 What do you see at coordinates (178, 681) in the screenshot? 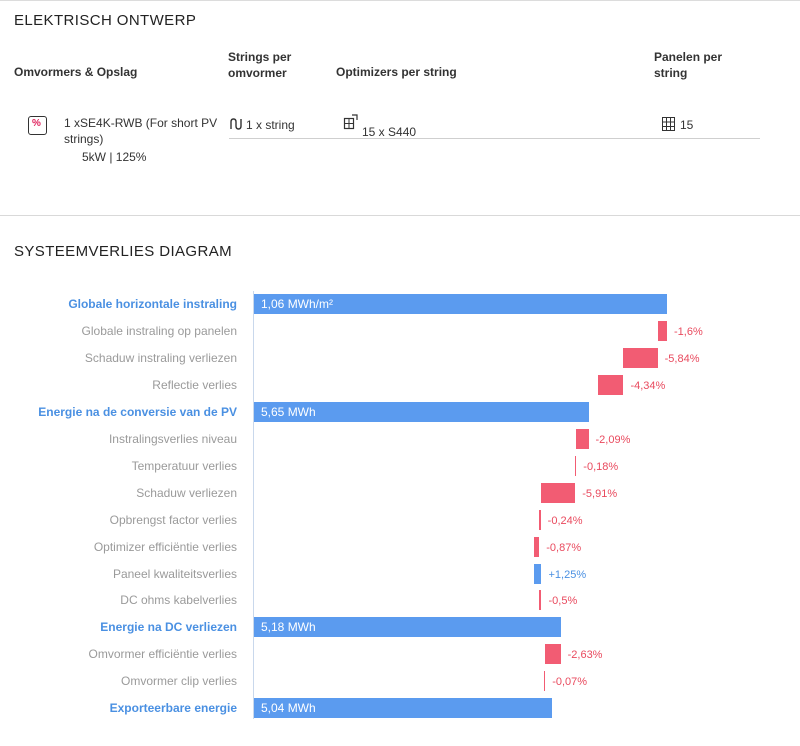
I see `loss-label: Omvormer clip verlies` at bounding box center [178, 681].